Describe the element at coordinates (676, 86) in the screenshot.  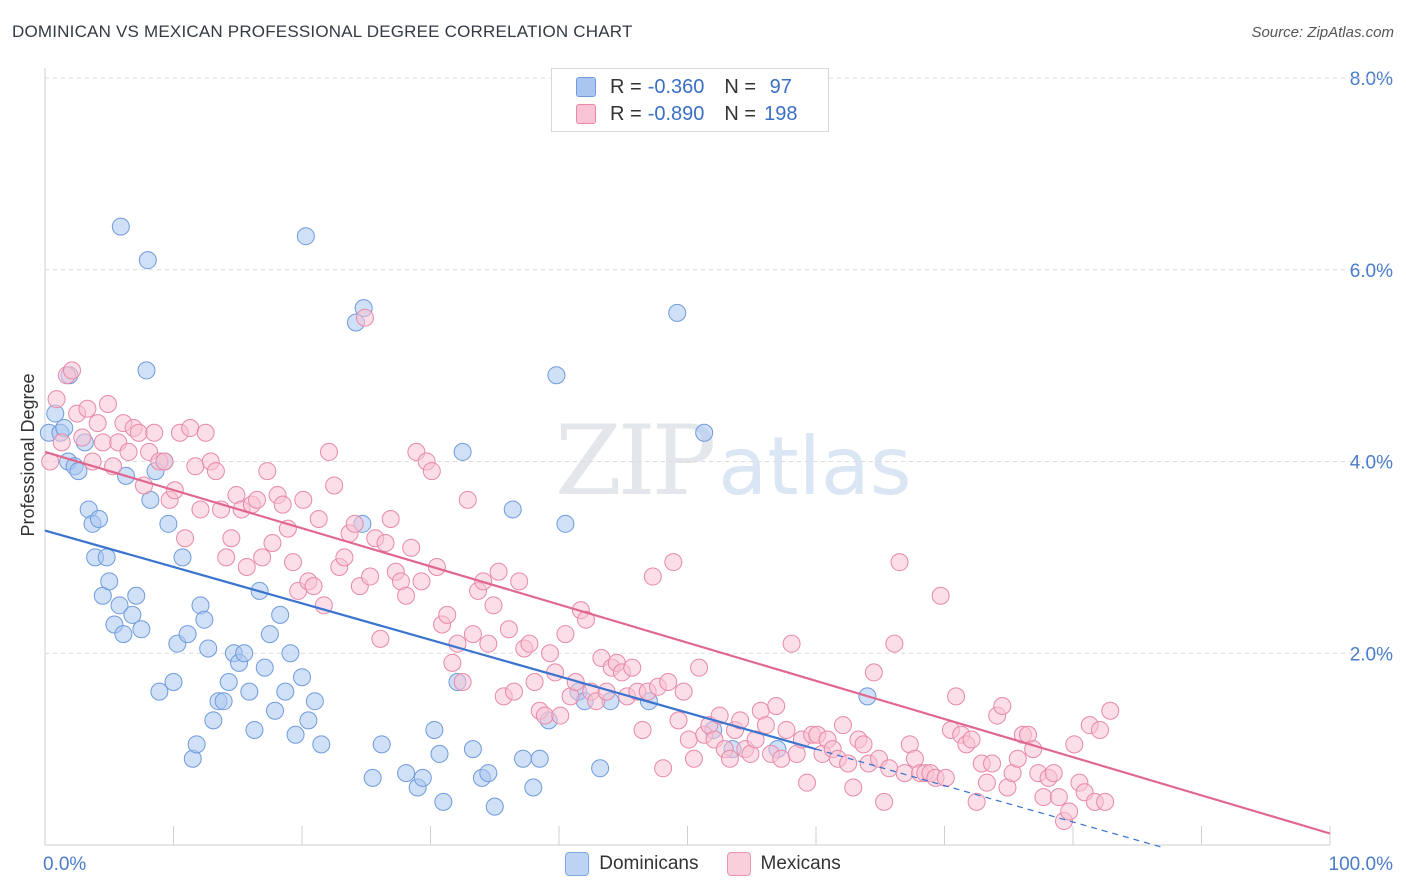
I see `legend-r-value: -0.360` at that location.